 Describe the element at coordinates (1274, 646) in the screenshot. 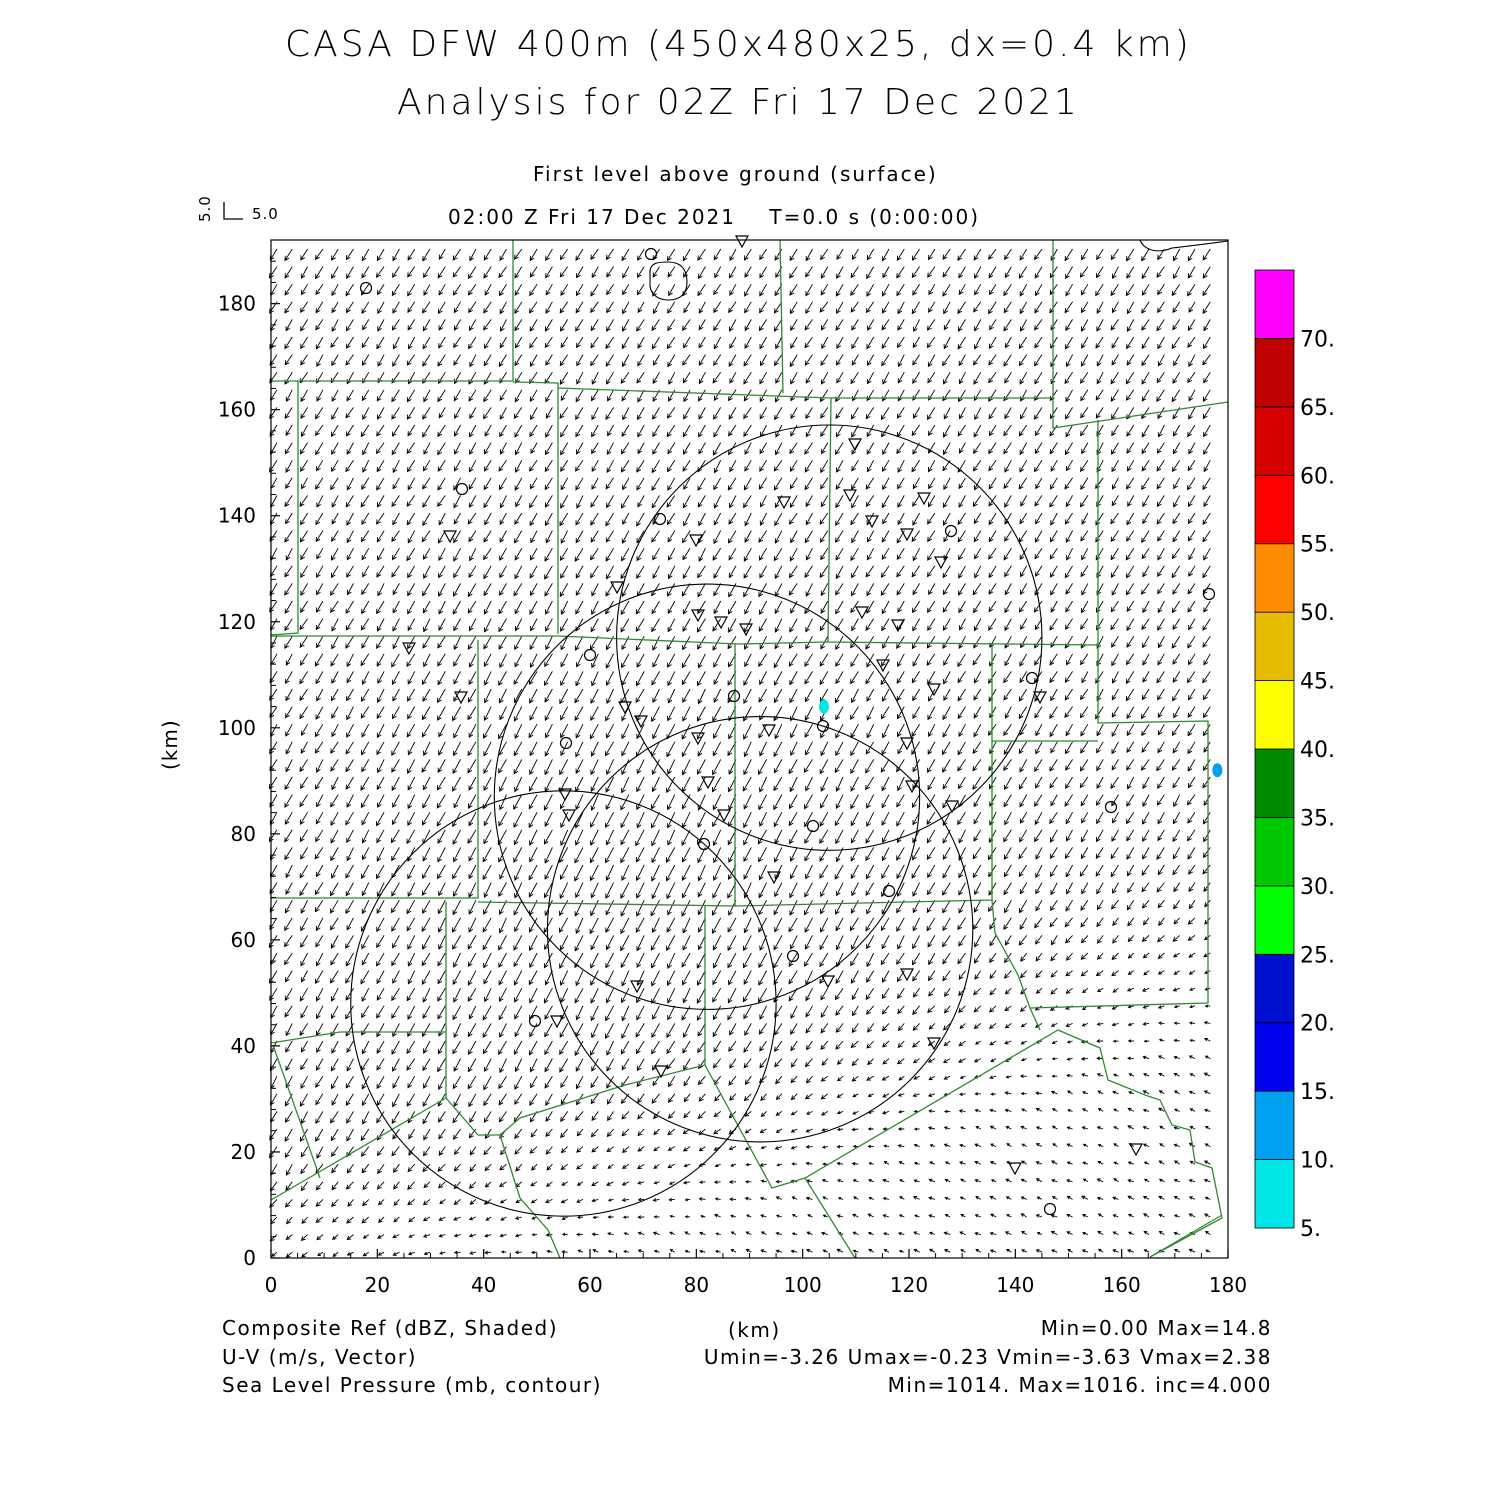

I see `colorbar-segment` at that location.